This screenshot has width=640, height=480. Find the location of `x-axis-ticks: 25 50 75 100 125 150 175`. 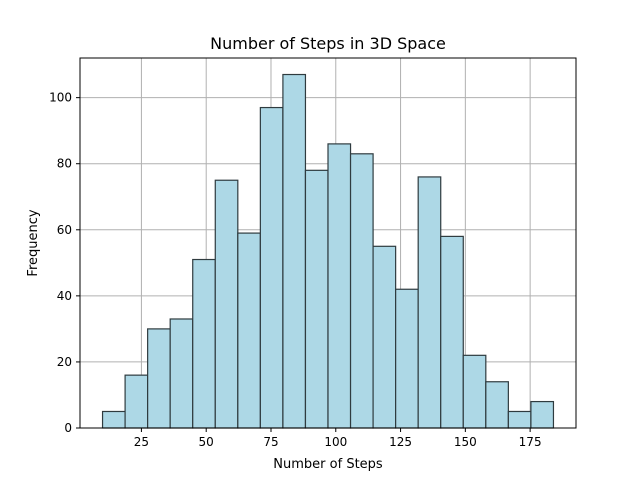

x-axis-ticks: 25 50 75 100 125 150 175 is located at coordinates (338, 438).